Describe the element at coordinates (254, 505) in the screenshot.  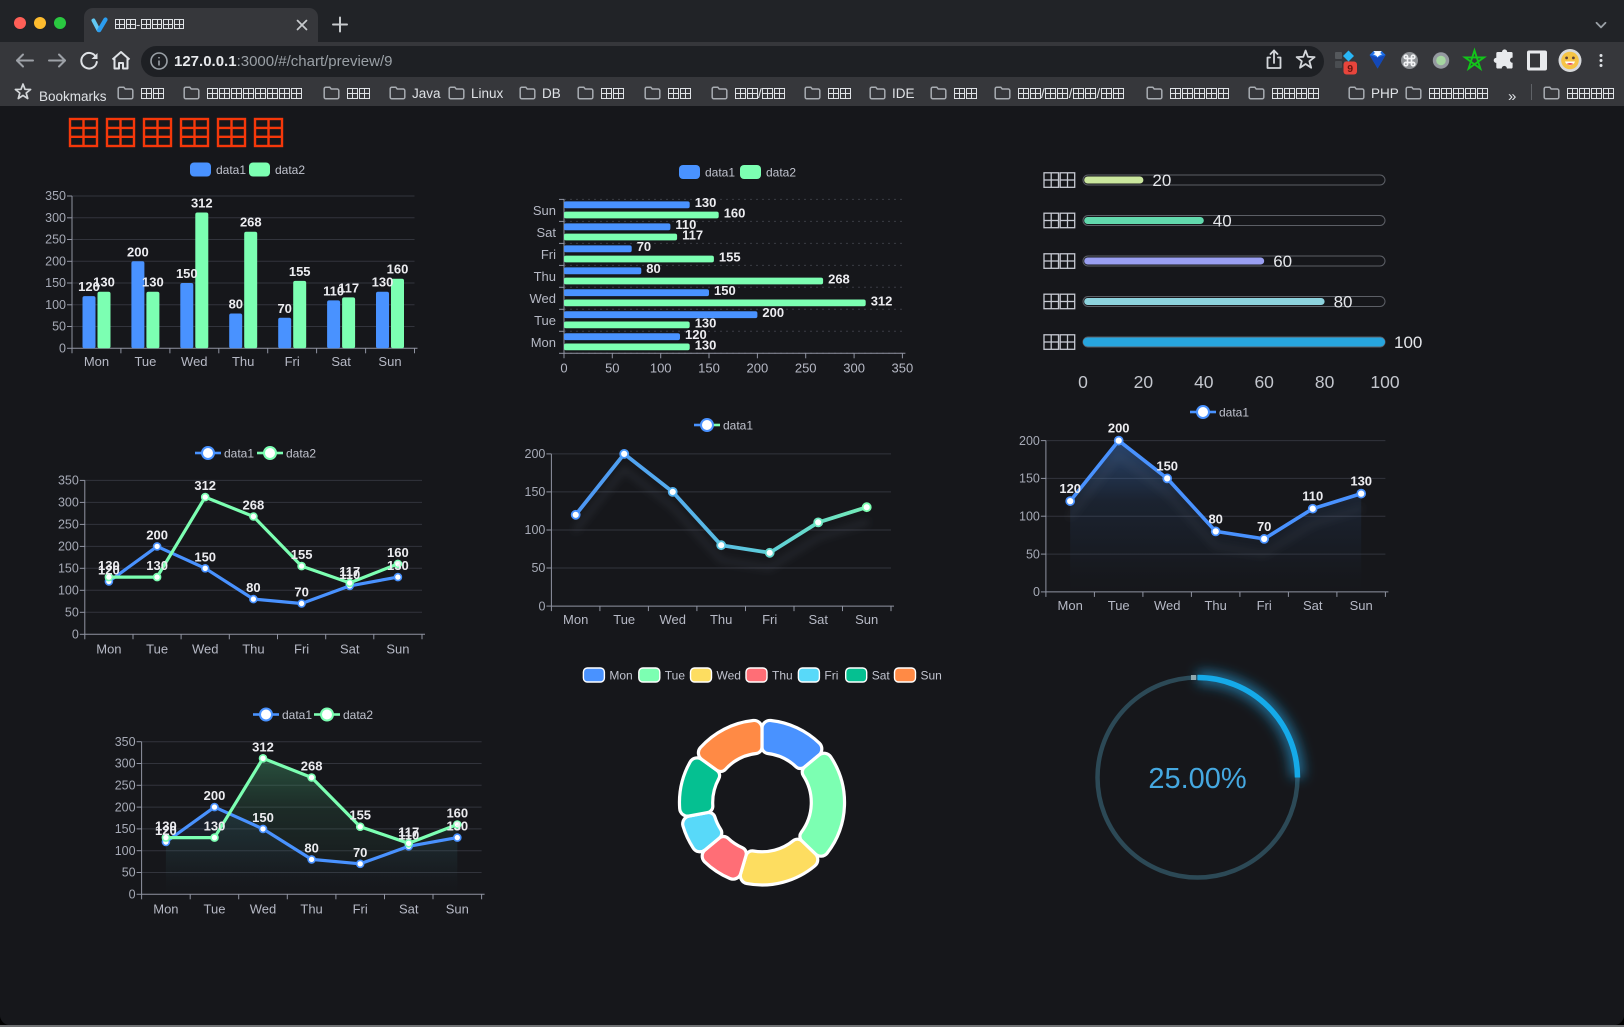
I see `svg-text: 268` at that location.